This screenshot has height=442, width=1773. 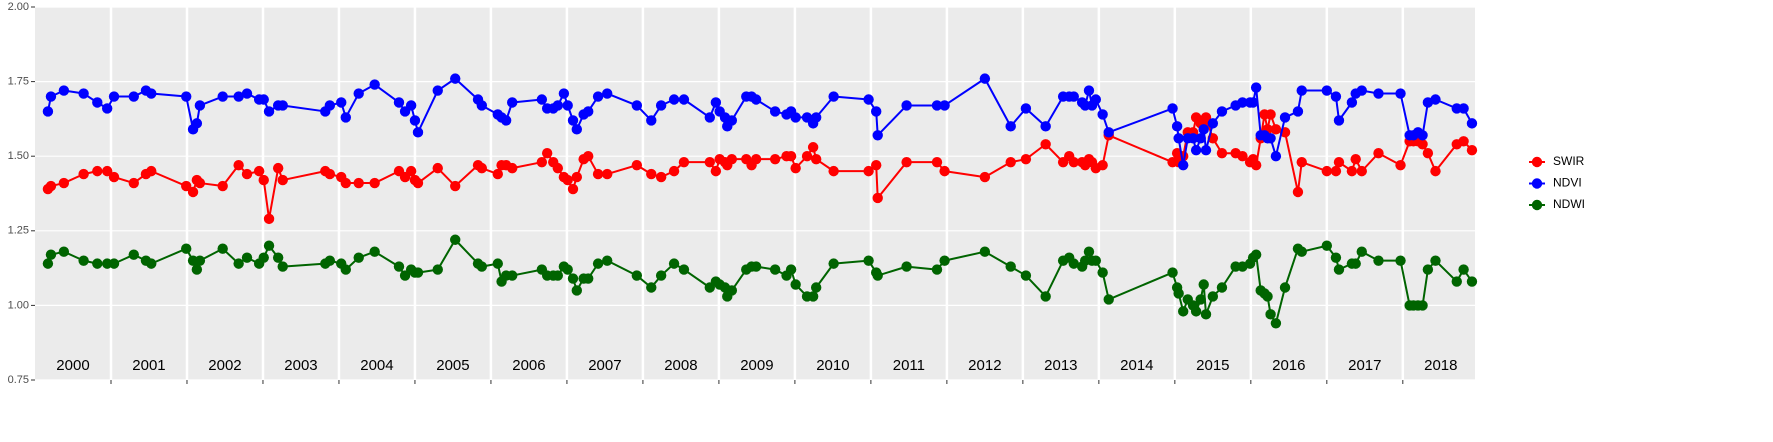 I want to click on y-tick-label: 1.50, so click(x=18, y=156).